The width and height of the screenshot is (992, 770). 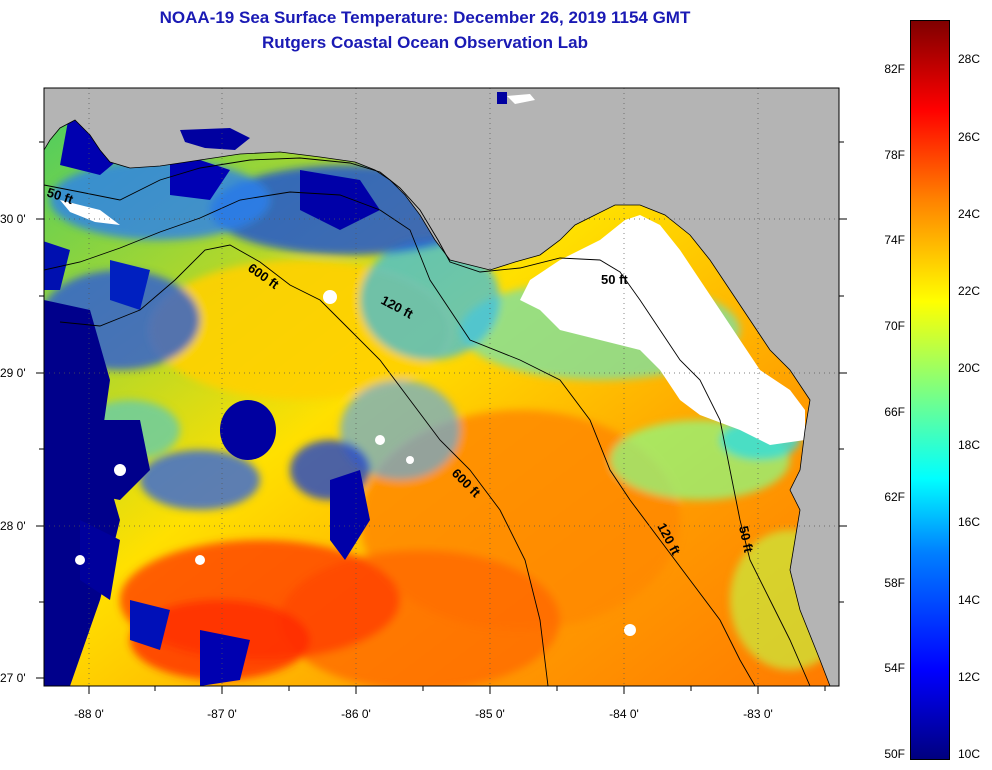 What do you see at coordinates (969, 368) in the screenshot?
I see `colorbar-label-20c: 20C` at bounding box center [969, 368].